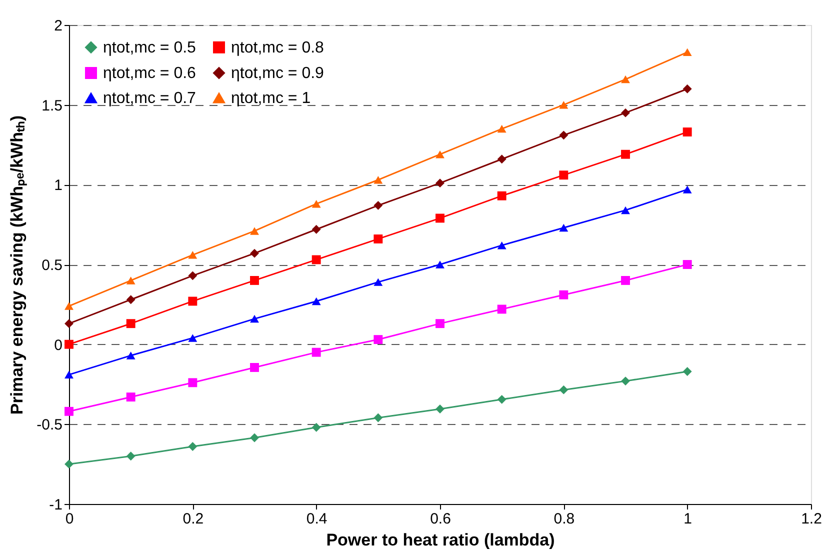 Image resolution: width=840 pixels, height=554 pixels. What do you see at coordinates (271, 98) in the screenshot?
I see `legend-label: ηtot,mc = 1` at bounding box center [271, 98].